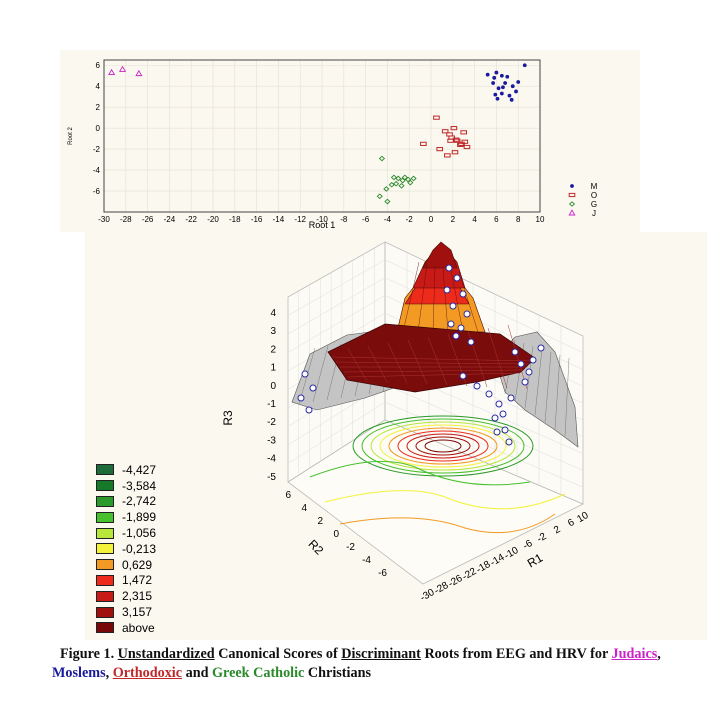 The image size is (725, 712). I want to click on surface-r2-tick-label: 0, so click(336, 534).